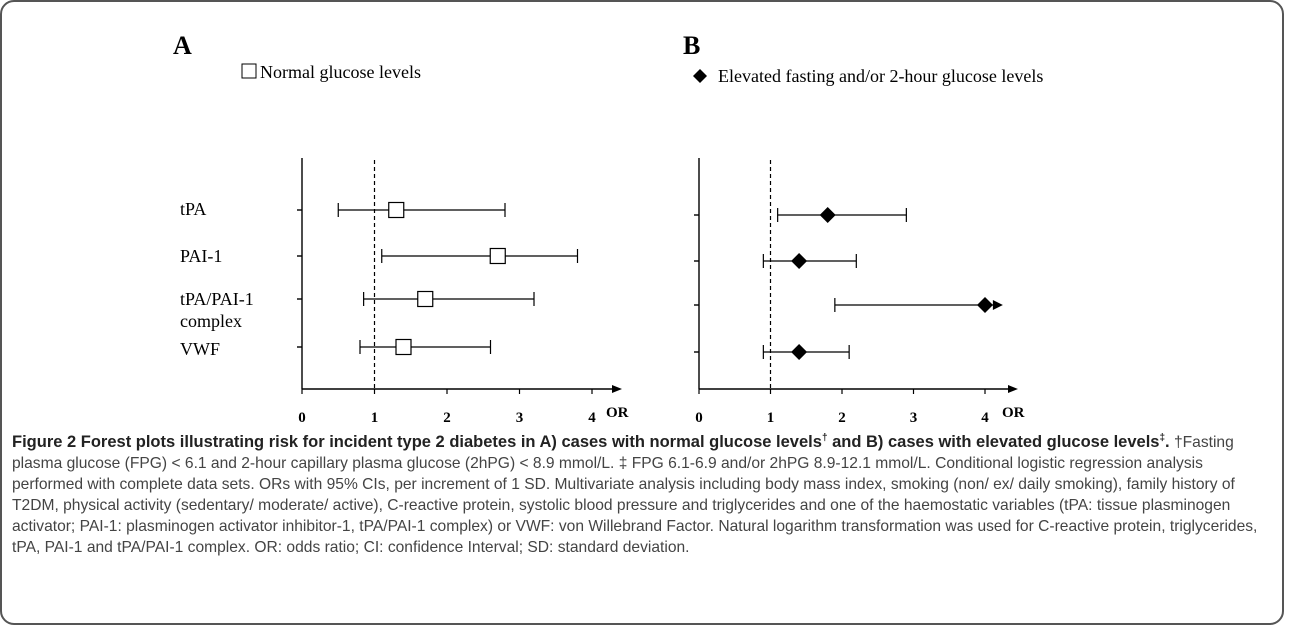 The width and height of the screenshot is (1292, 631). Describe the element at coordinates (997, 305) in the screenshot. I see `ci-upper-arrow` at that location.